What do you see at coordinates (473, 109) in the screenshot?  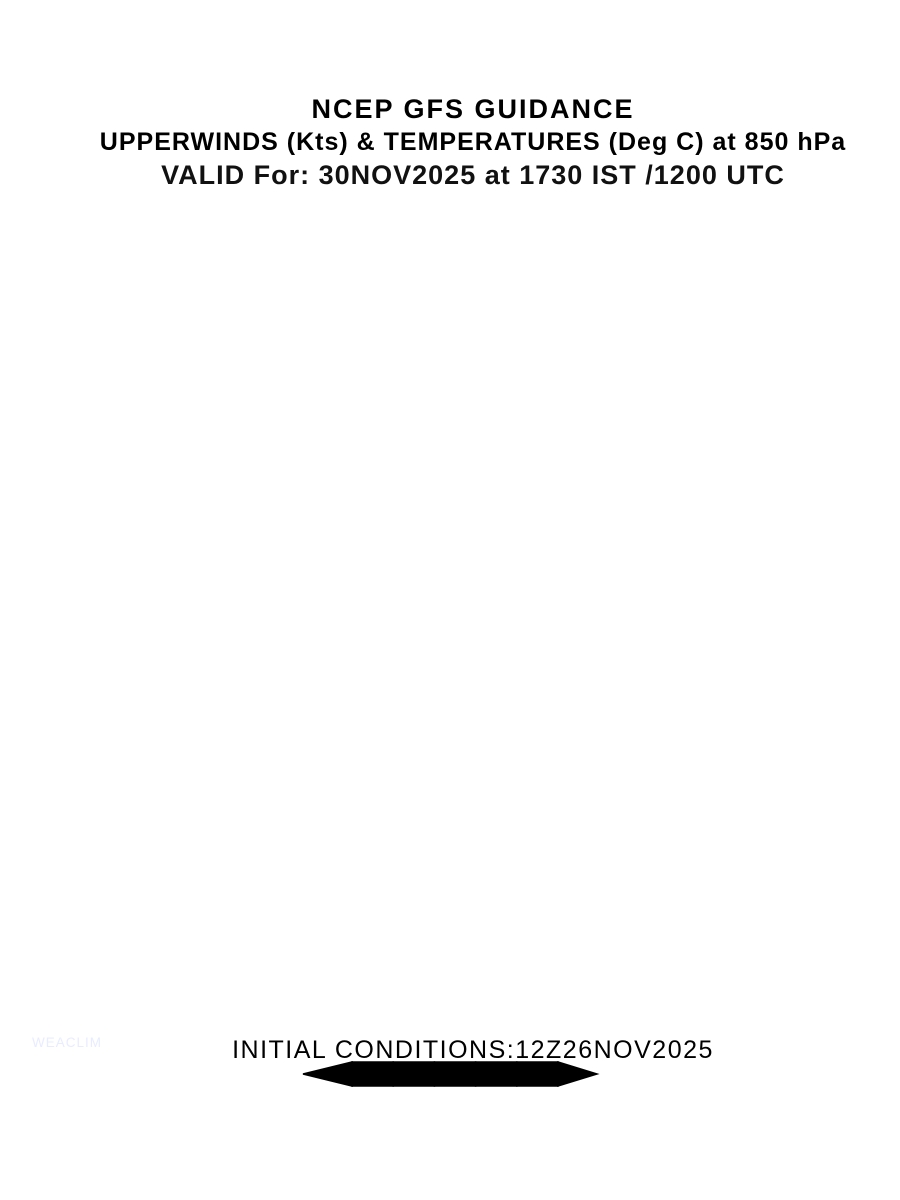 I see `page-title: NCEP GFS GUIDANCE` at bounding box center [473, 109].